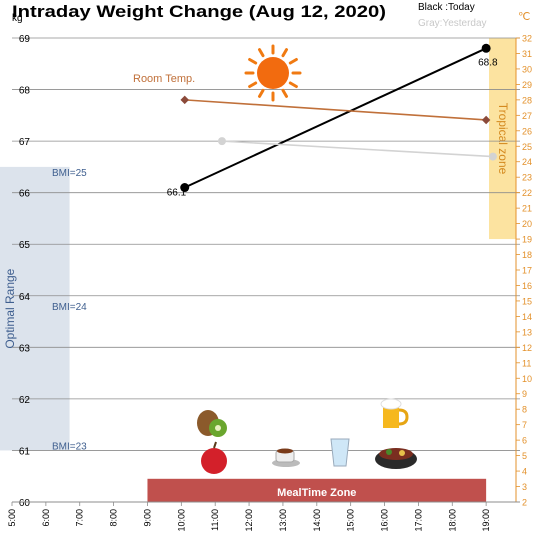  I want to click on x-tick-label-3: 8:00, so click(114, 518).